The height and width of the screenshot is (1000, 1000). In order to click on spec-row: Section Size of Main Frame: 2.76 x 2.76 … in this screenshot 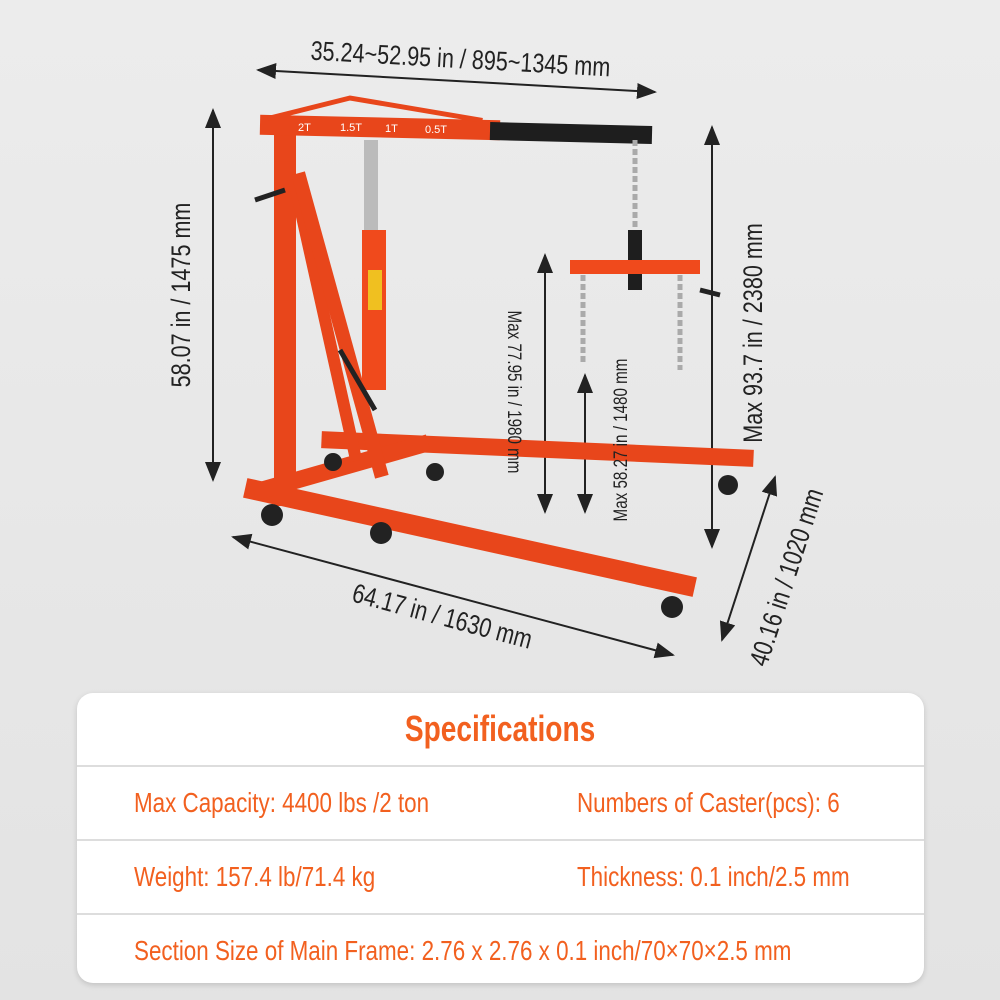, I will do `click(500, 949)`.